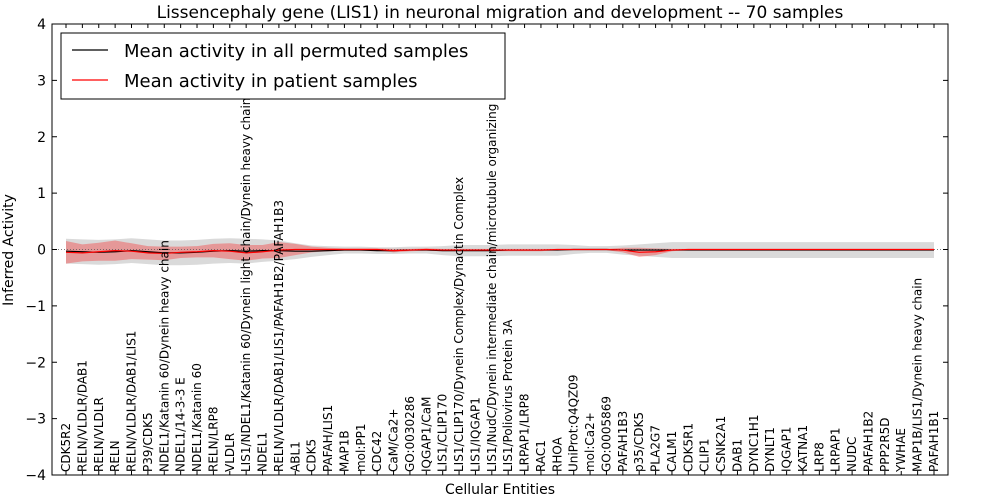 This screenshot has height=500, width=1000. I want to click on x-tick-label: PAFAH1B2, so click(868, 441).